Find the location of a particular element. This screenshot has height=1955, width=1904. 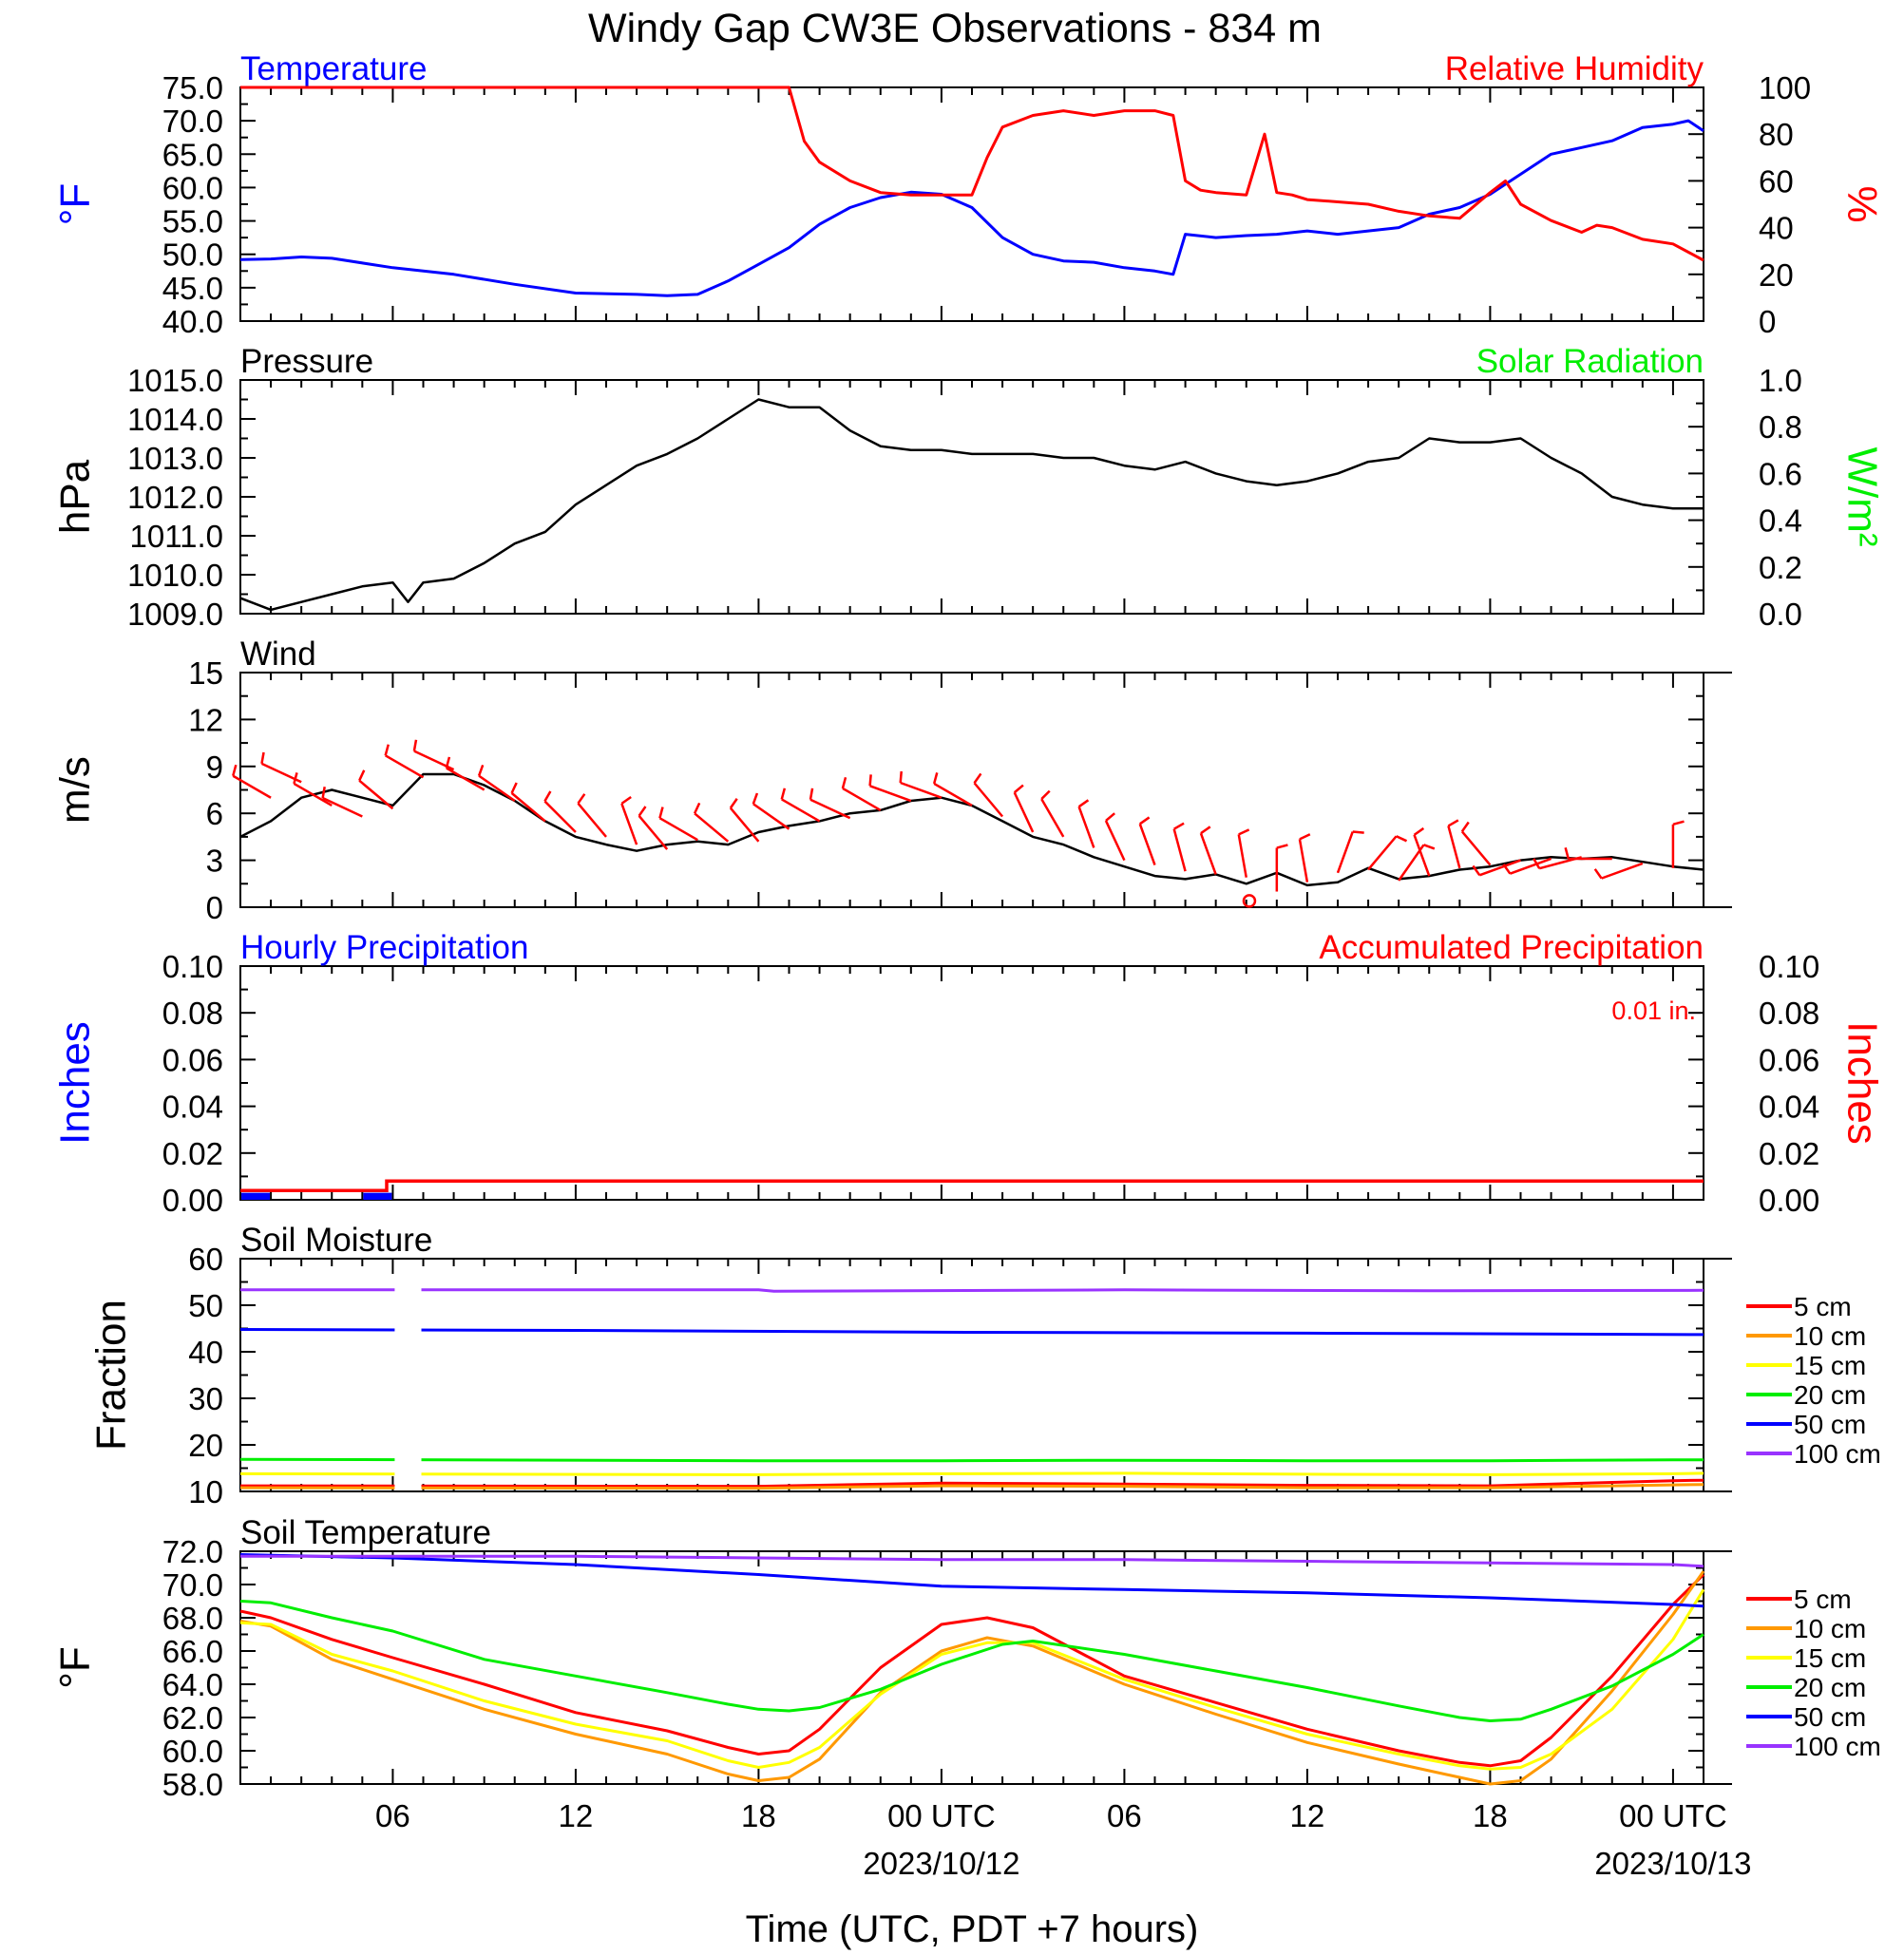

legend-label: 50 cm is located at coordinates (1830, 1717).